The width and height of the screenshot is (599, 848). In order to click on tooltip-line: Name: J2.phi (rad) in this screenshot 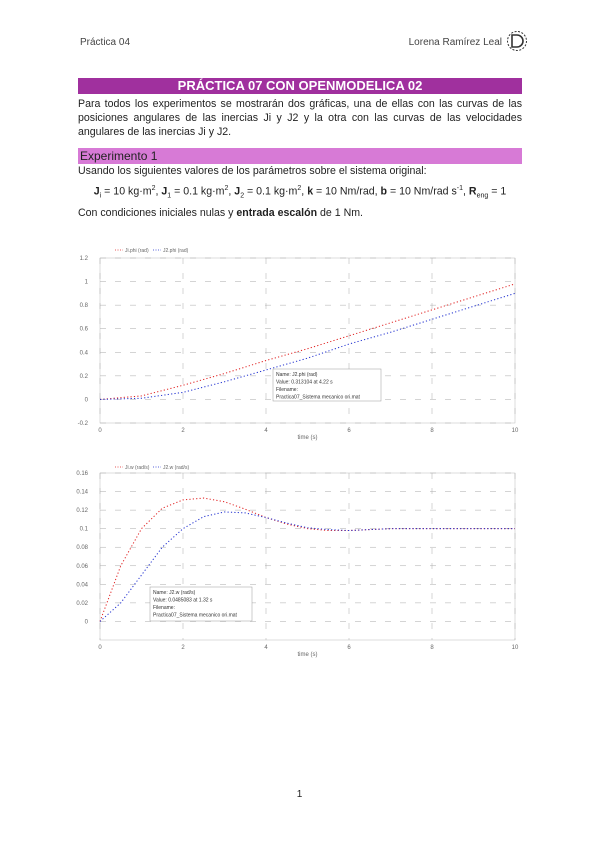, I will do `click(297, 375)`.